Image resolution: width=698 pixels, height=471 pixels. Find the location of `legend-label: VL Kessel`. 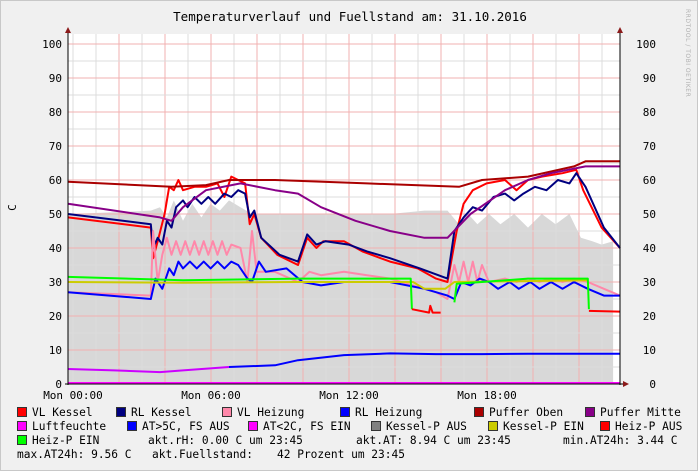

legend-label: VL Kessel is located at coordinates (62, 412).